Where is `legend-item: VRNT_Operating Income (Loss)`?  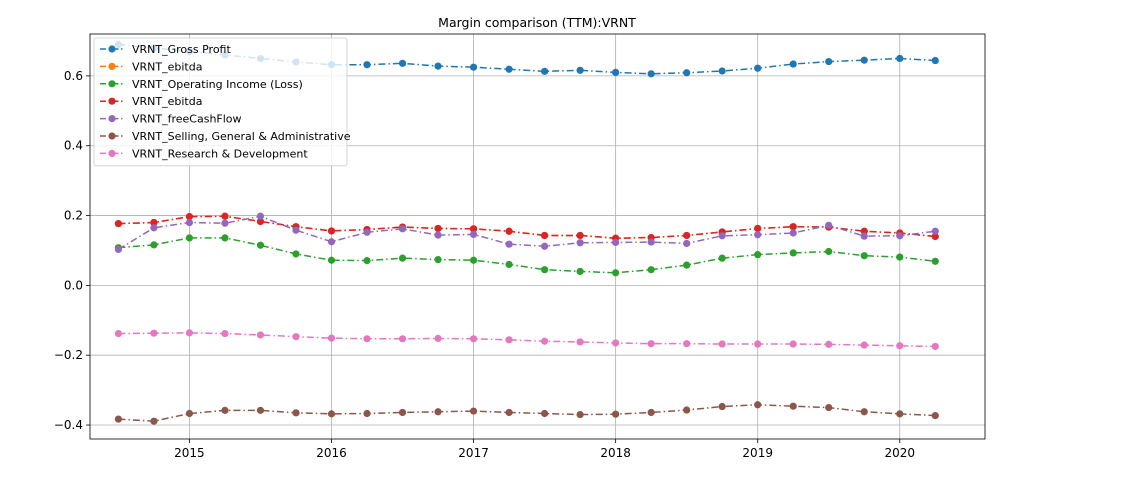 legend-item: VRNT_Operating Income (Loss) is located at coordinates (201, 84).